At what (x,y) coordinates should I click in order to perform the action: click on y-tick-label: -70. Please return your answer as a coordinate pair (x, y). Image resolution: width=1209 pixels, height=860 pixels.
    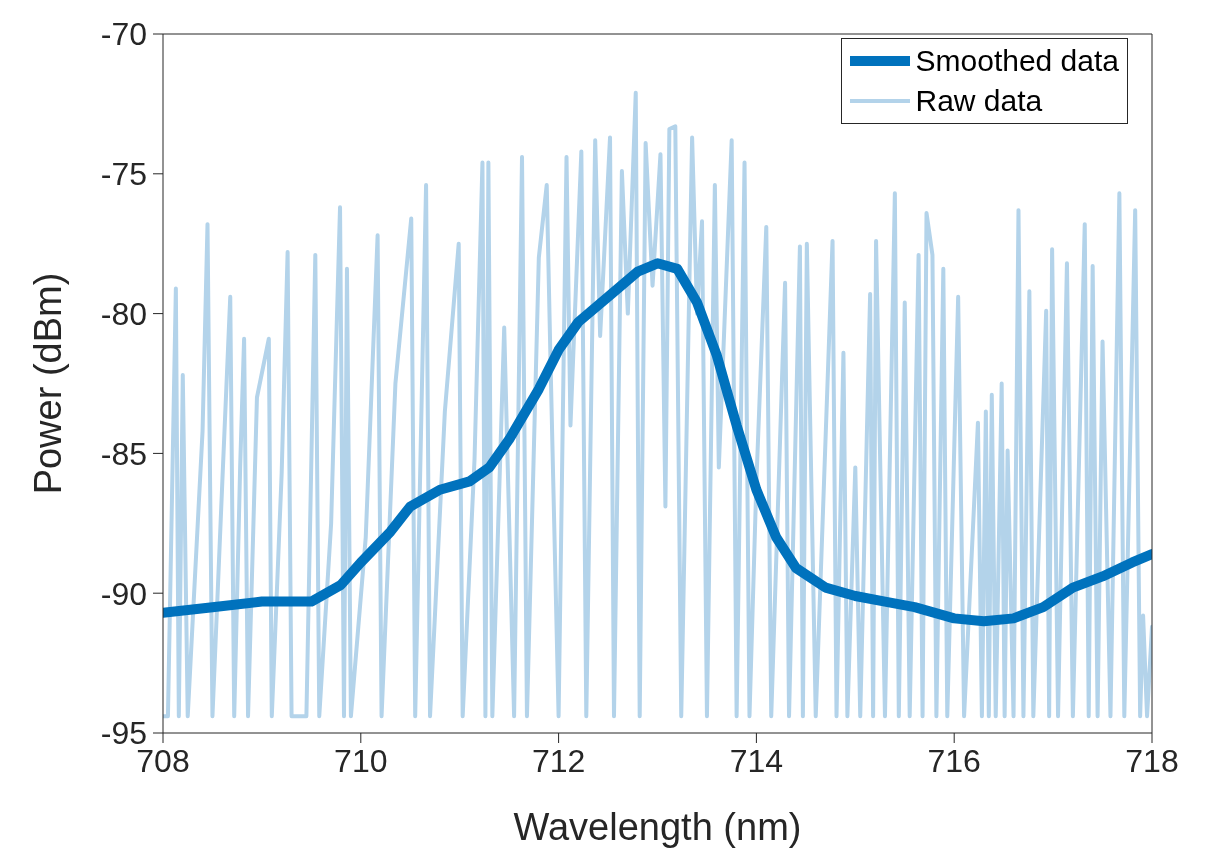
    Looking at the image, I should click on (123, 34).